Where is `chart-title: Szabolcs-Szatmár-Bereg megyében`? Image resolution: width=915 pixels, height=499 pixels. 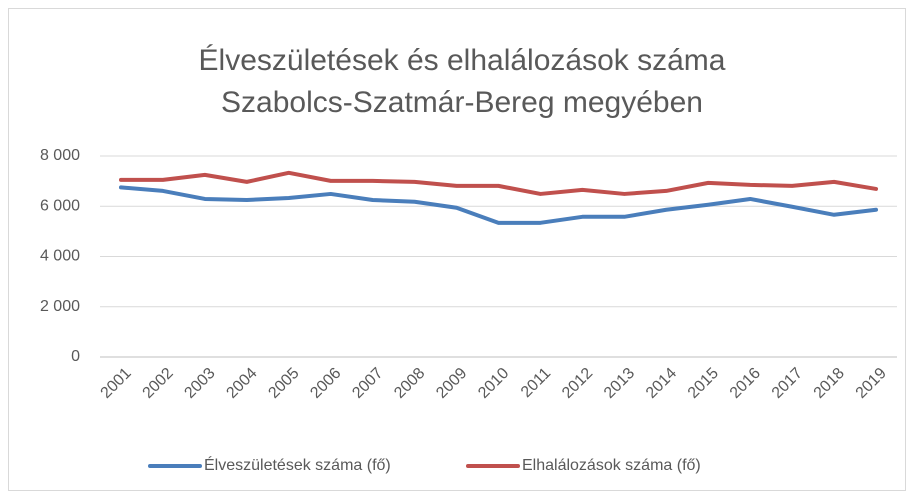
chart-title: Szabolcs-Szatmár-Bereg megyében is located at coordinates (462, 102).